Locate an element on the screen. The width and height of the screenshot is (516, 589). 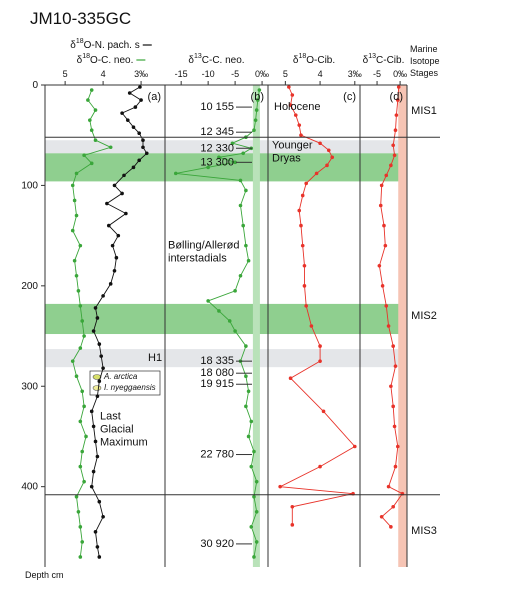
y-tick-label: 100 is located at coordinates (29, 185).